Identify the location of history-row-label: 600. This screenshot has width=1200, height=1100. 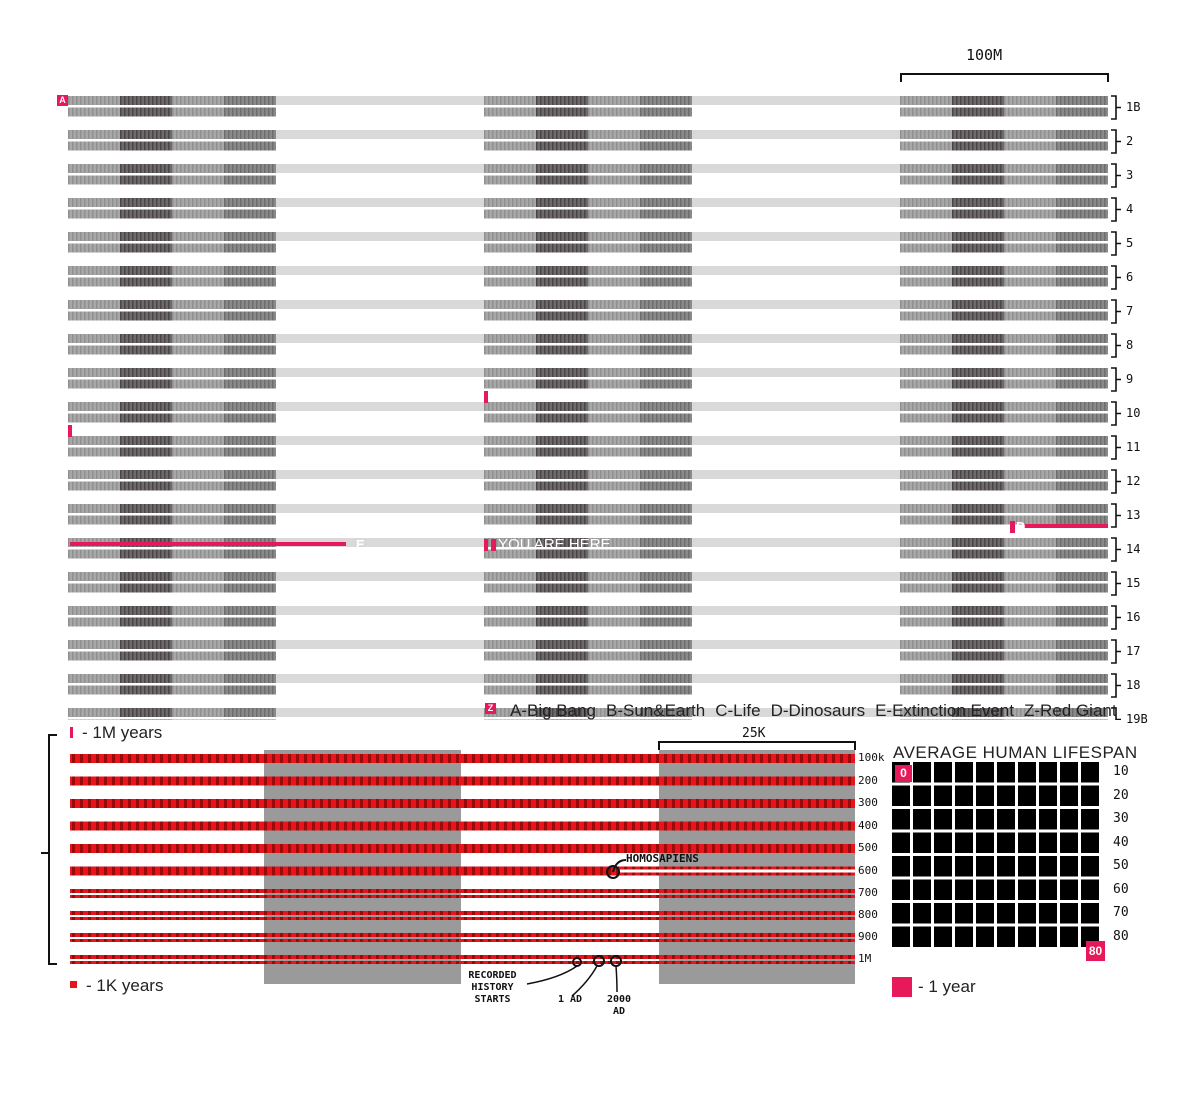
(868, 870).